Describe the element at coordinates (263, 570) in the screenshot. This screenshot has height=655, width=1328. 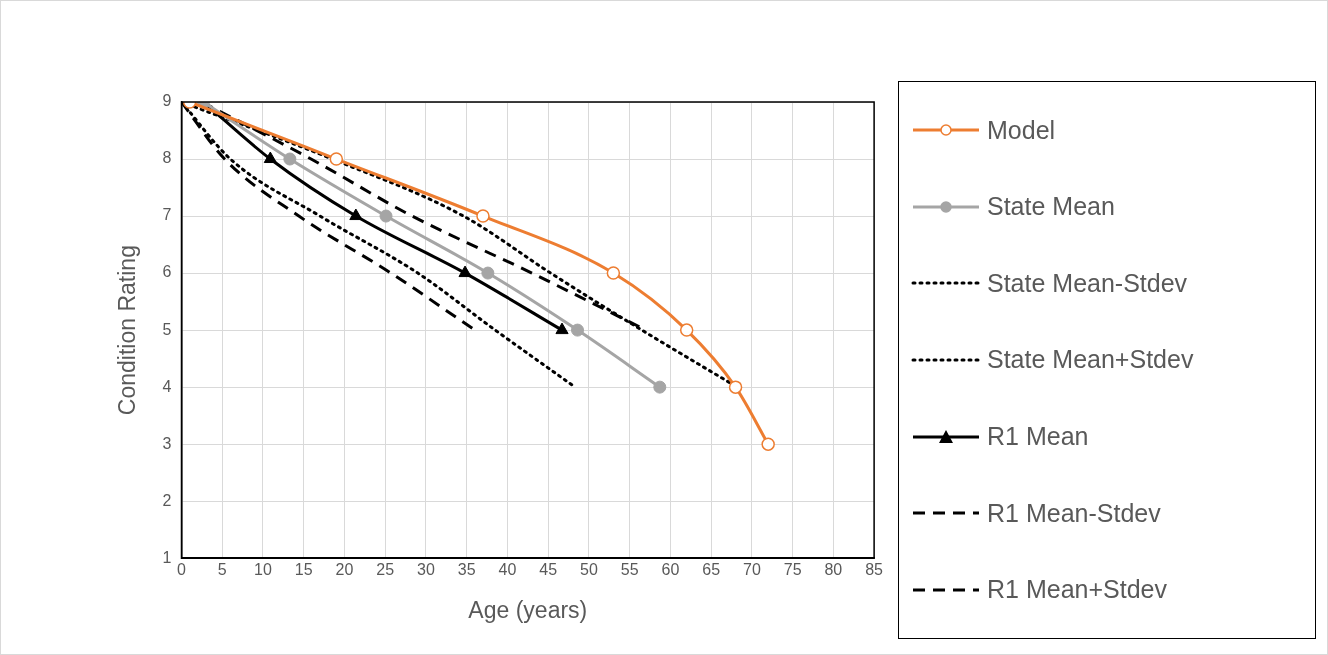
I see `x-tick-label: 10` at that location.